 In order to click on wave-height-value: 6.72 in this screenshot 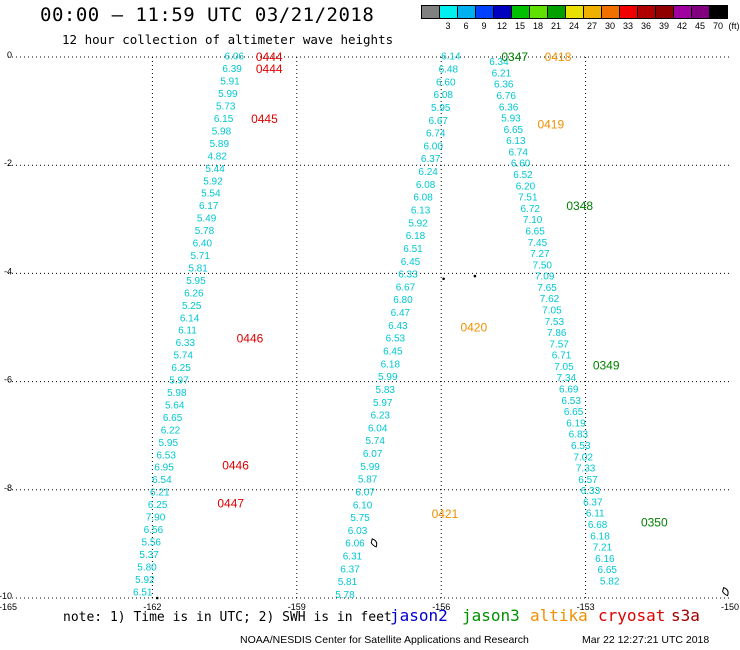, I will do `click(531, 209)`.